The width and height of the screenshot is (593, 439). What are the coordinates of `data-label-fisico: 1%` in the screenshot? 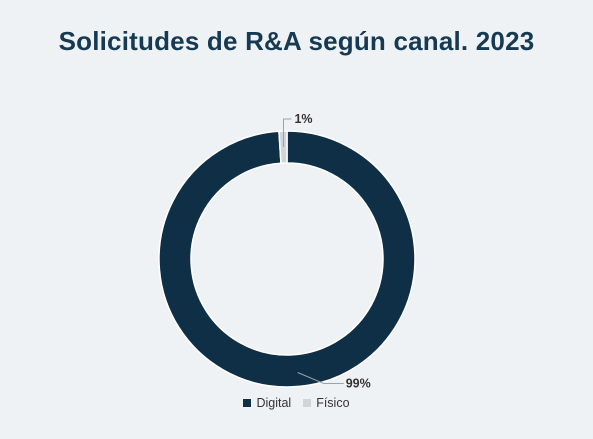 It's located at (303, 119).